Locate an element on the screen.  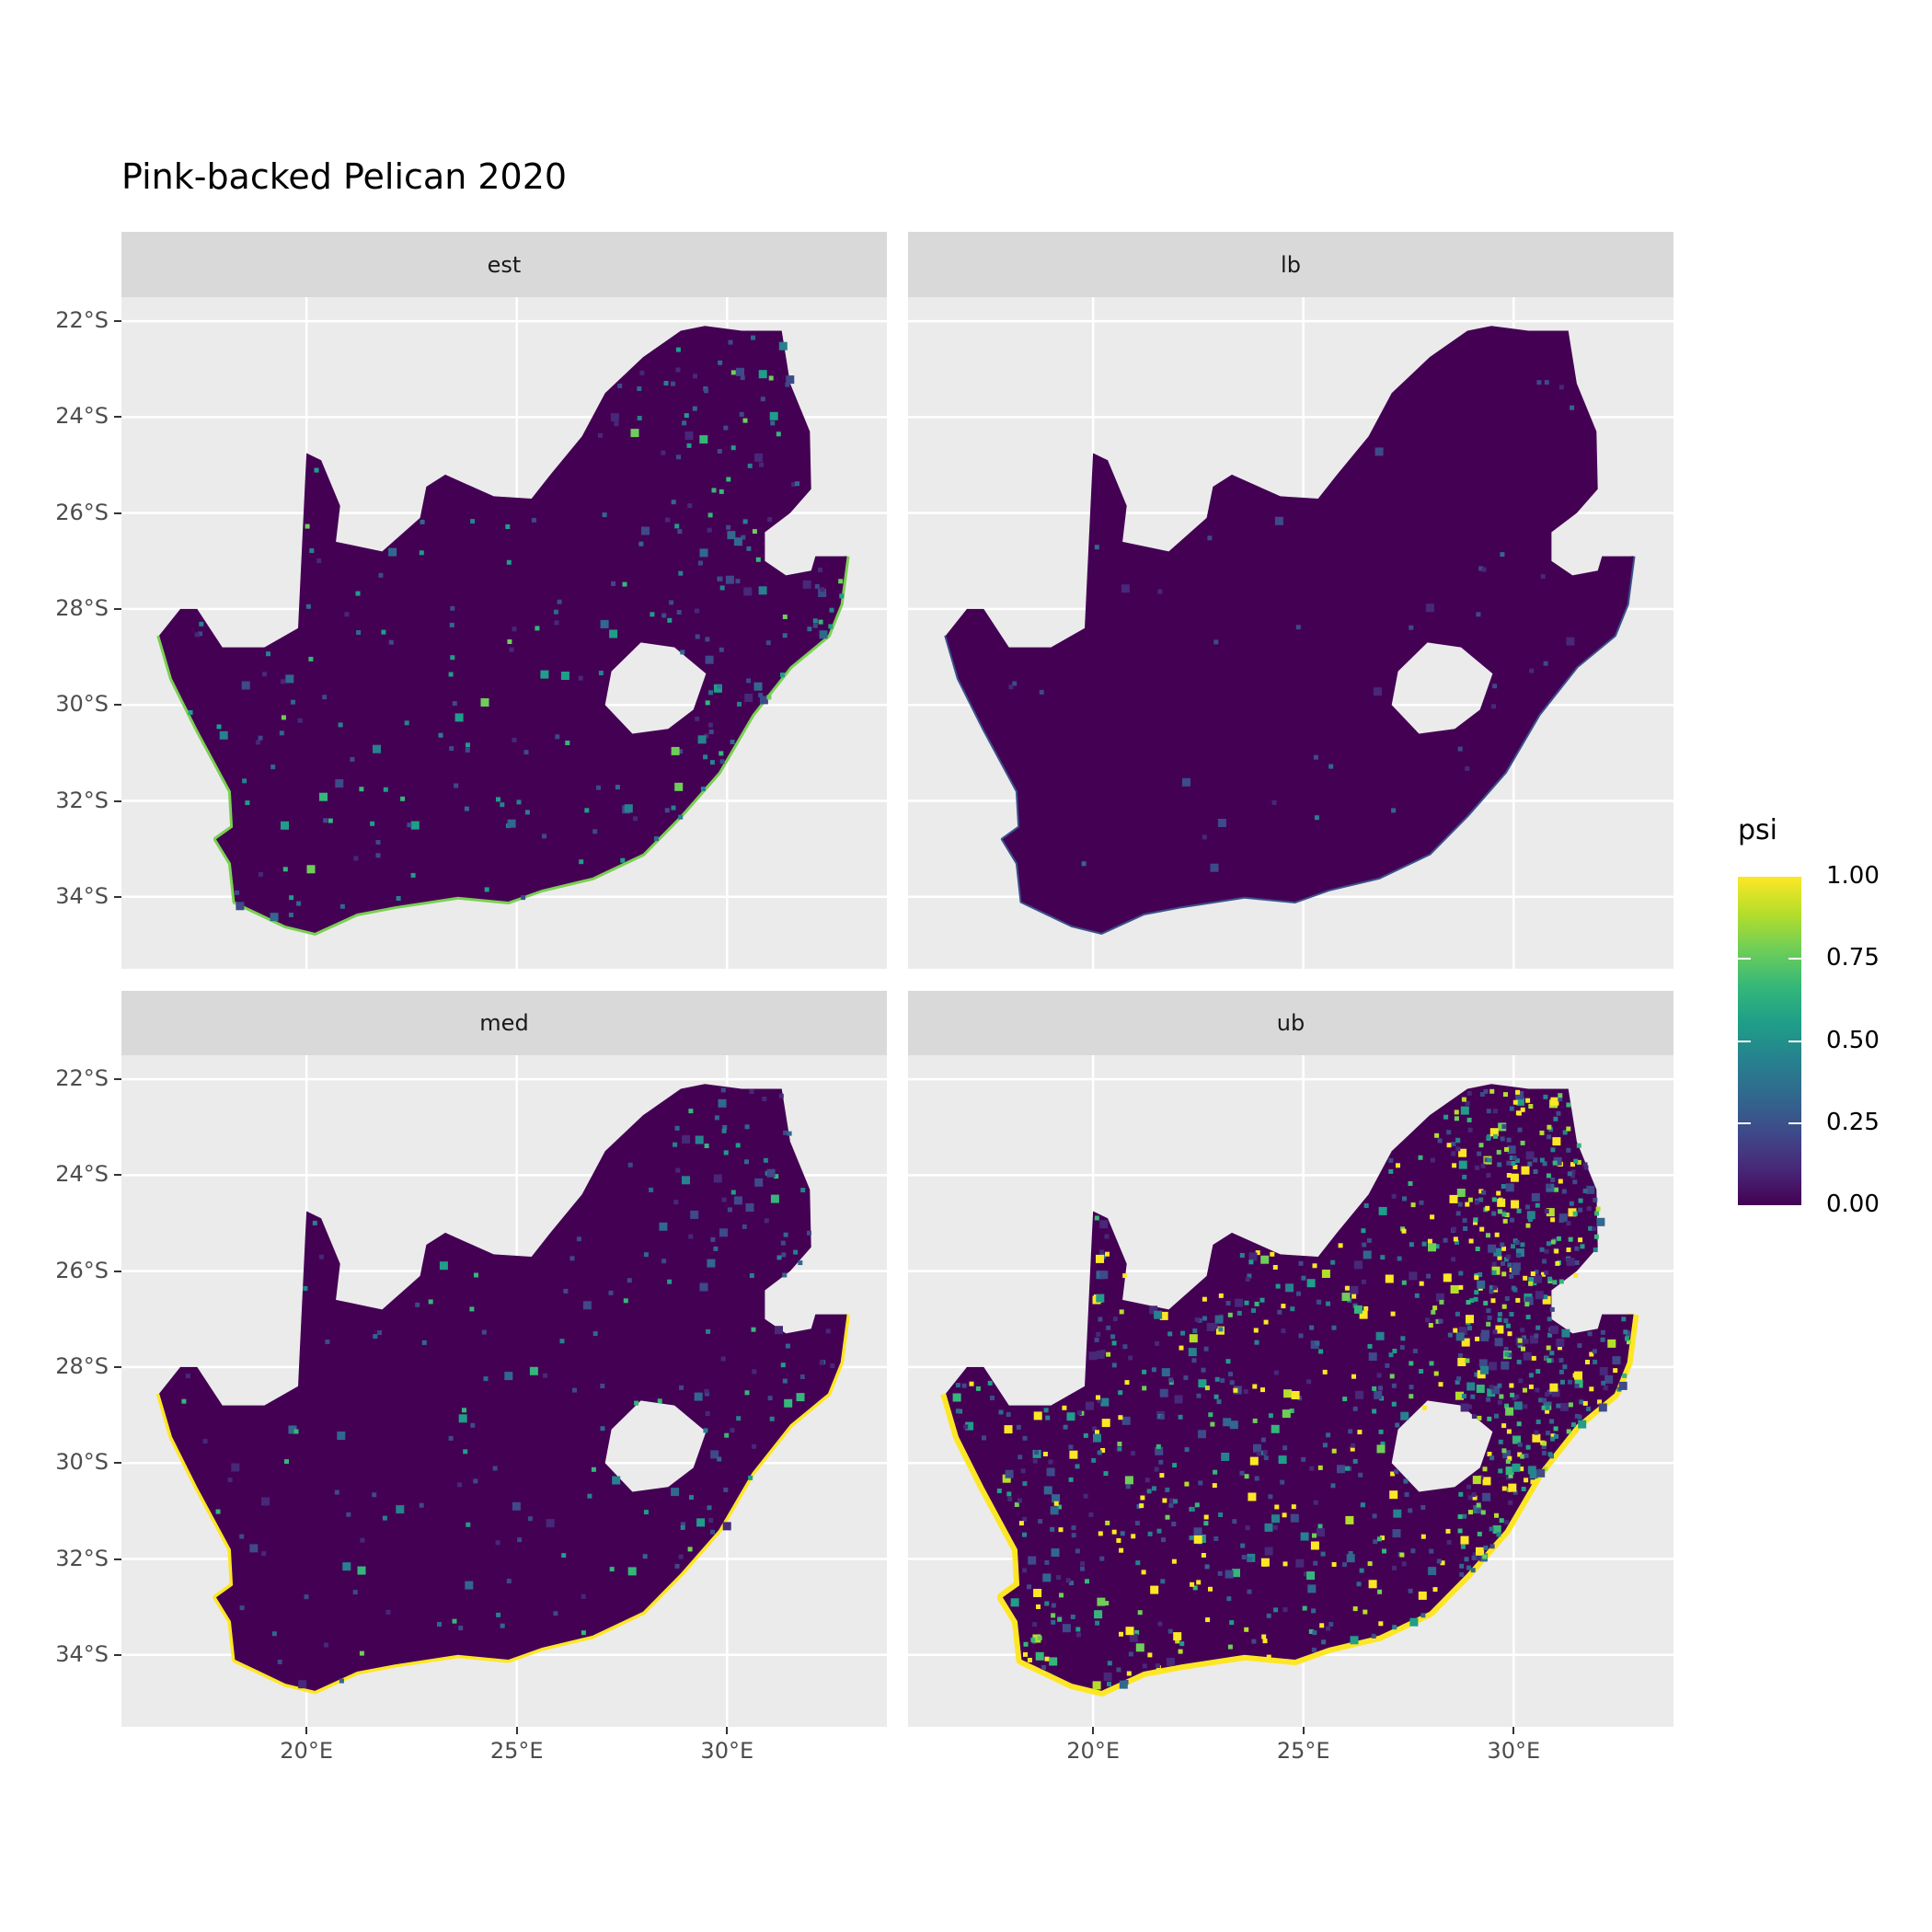
colorbar-tick is located at coordinates (1744, 1122).